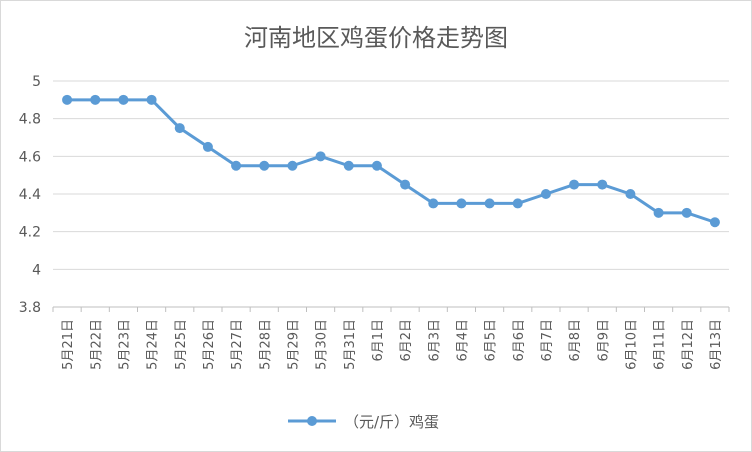 The width and height of the screenshot is (752, 452). I want to click on y-tick-label: 4.4, so click(30, 195).